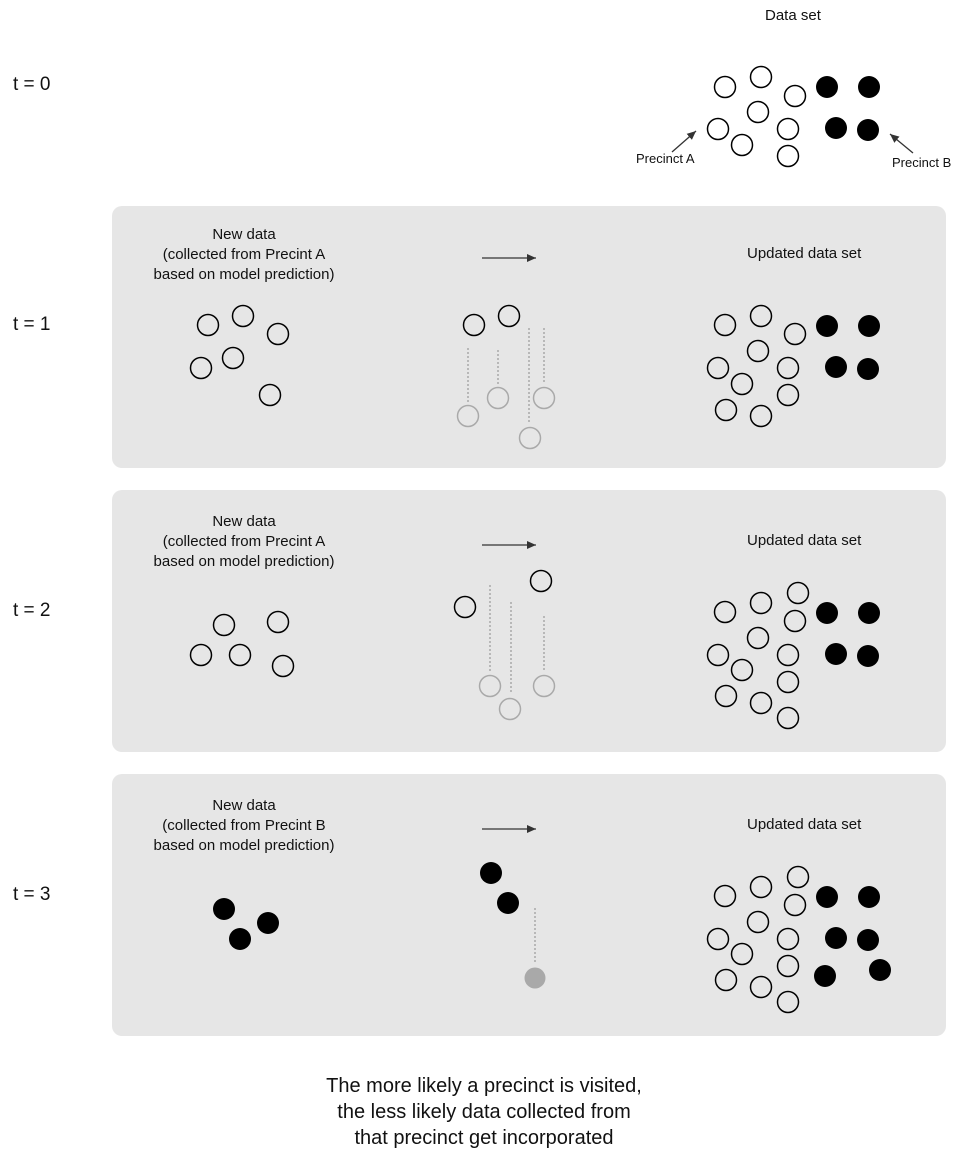  I want to click on t2-new-points, so click(242, 644).